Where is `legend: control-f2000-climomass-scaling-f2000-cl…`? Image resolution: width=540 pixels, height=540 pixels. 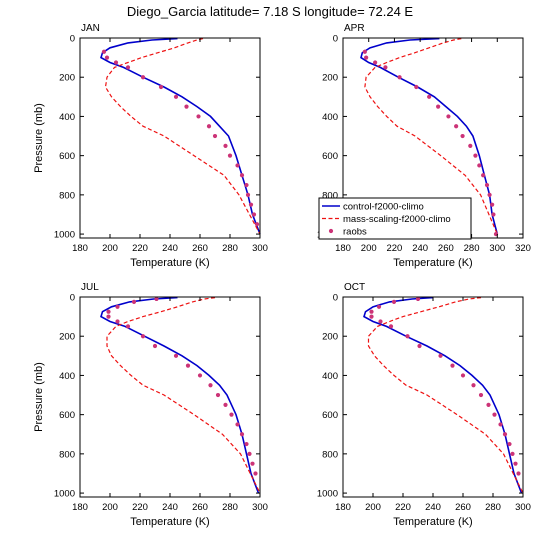 legend: control-f2000-climomass-scaling-f2000-cl… is located at coordinates (395, 218).